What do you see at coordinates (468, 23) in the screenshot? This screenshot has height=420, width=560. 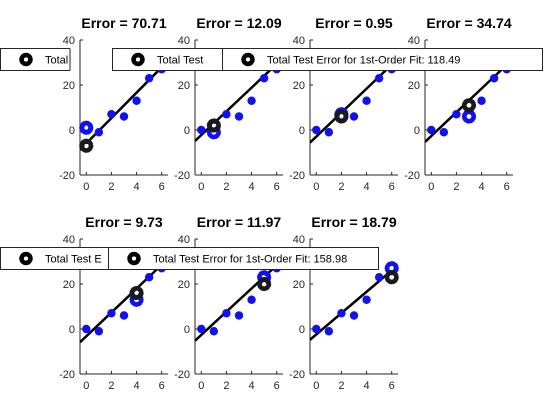 I see `subplot-title: Error = 34.74` at bounding box center [468, 23].